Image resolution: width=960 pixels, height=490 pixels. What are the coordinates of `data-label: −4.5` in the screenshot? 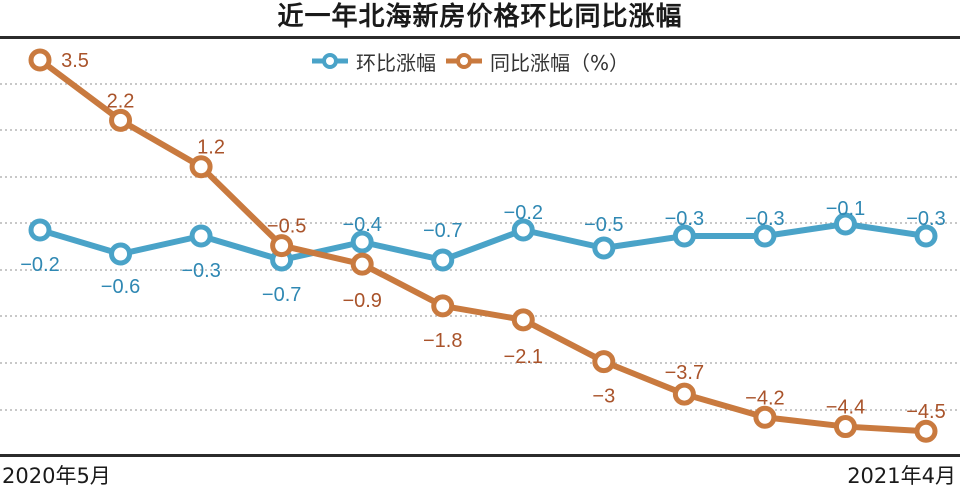 It's located at (925, 412).